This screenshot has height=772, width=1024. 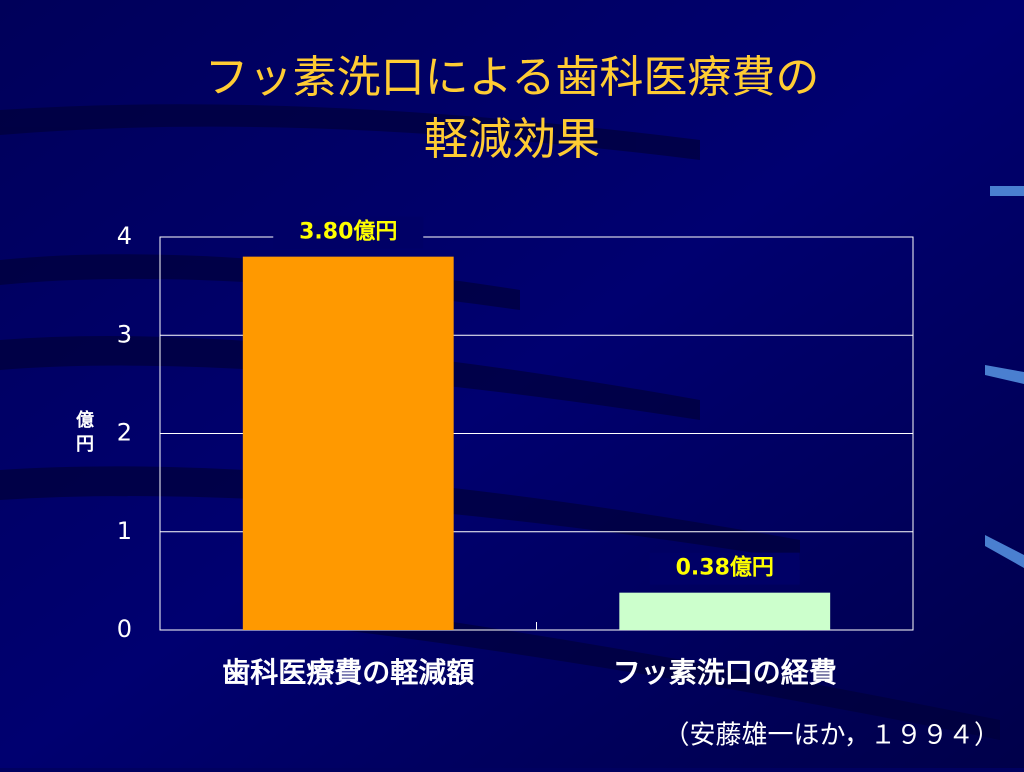 What do you see at coordinates (124, 629) in the screenshot?
I see `y-tick-label: 0` at bounding box center [124, 629].